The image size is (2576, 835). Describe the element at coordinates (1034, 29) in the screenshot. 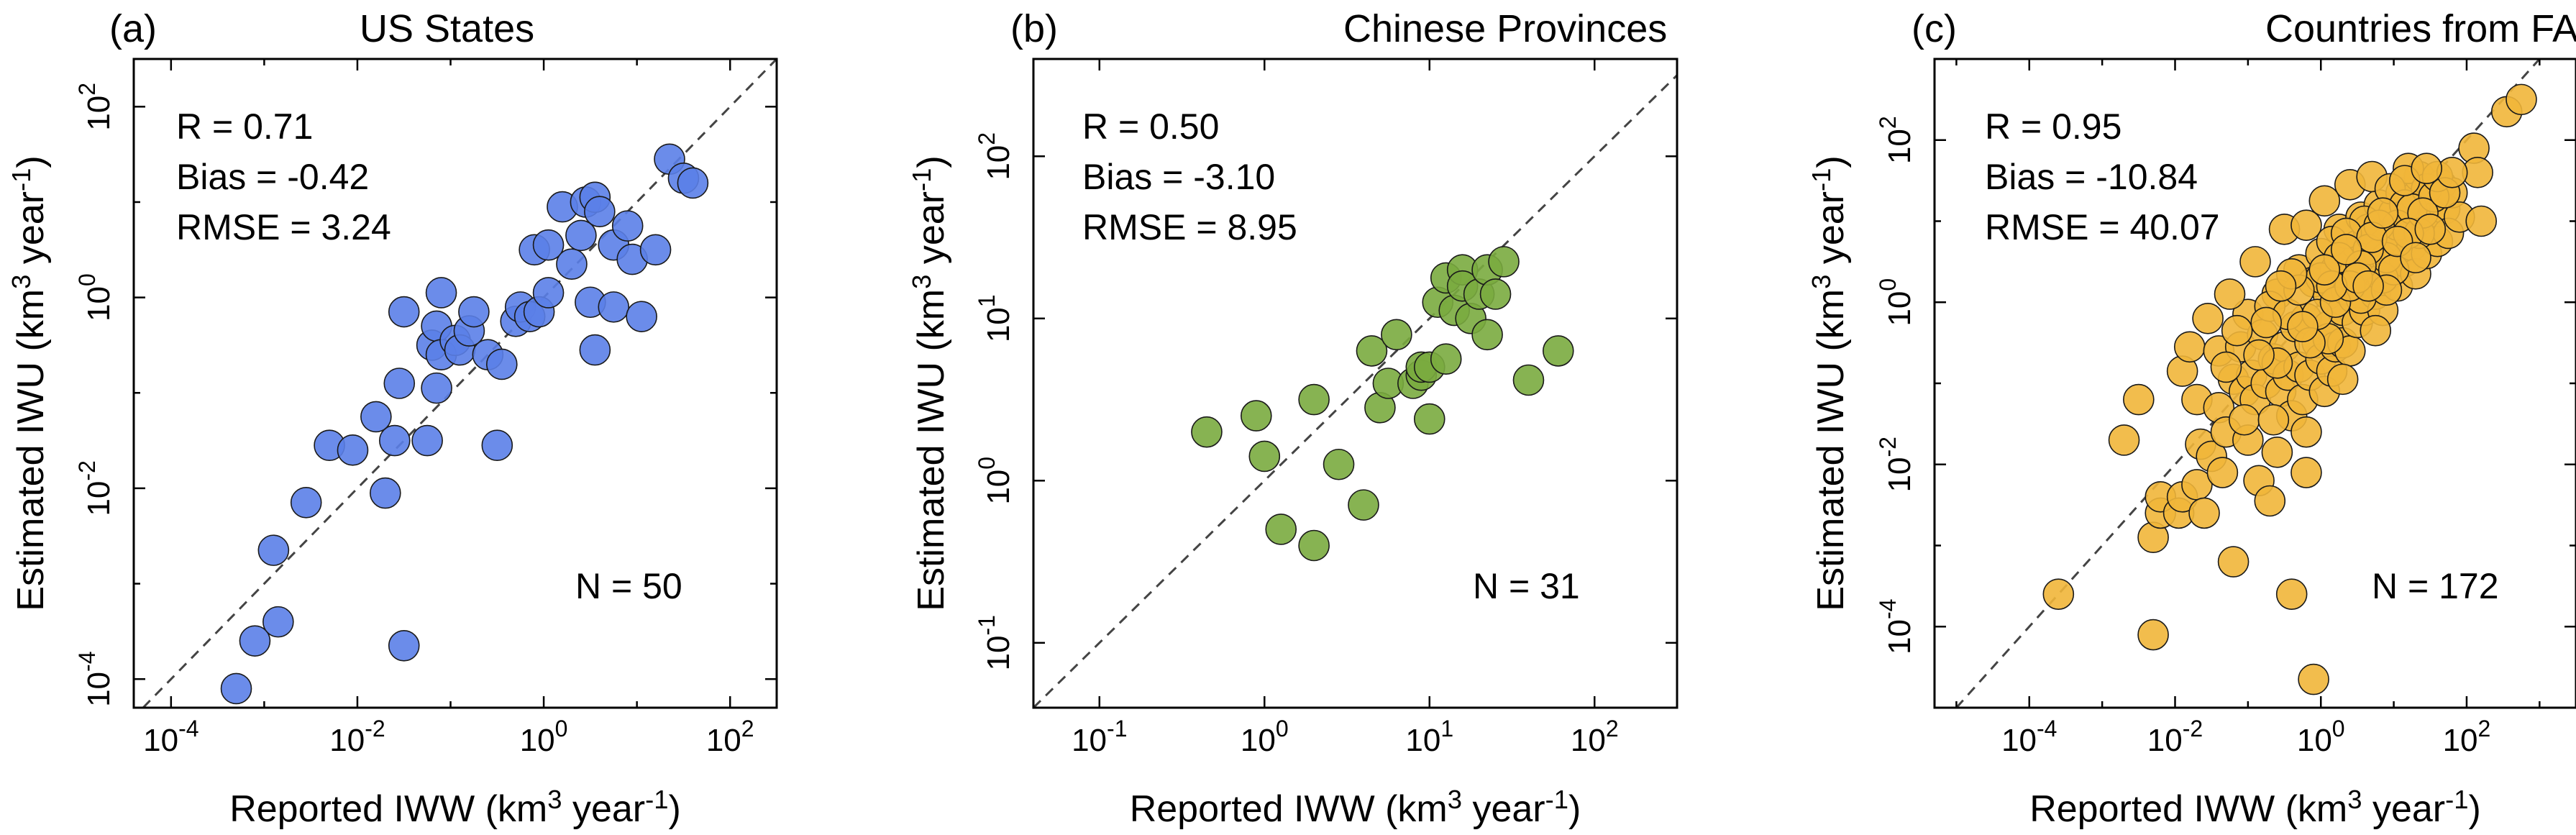

I see `panel-label: (b)` at that location.